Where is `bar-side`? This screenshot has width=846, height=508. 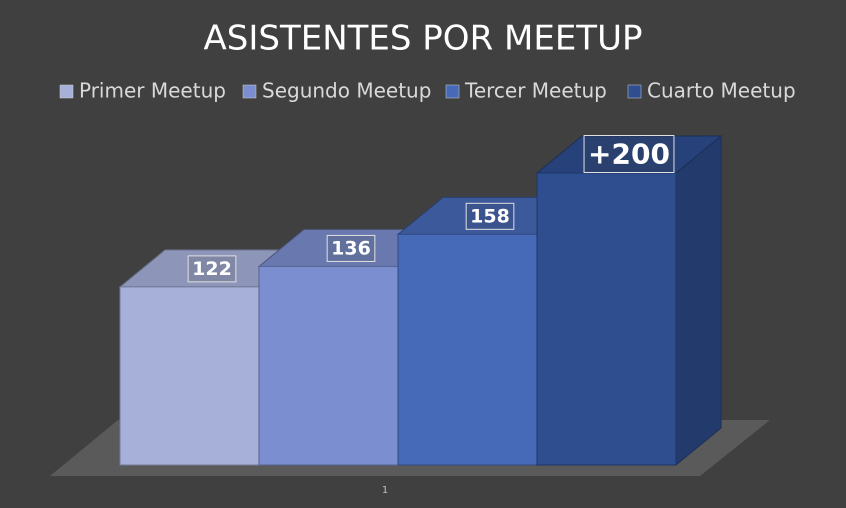 bar-side is located at coordinates (698, 300).